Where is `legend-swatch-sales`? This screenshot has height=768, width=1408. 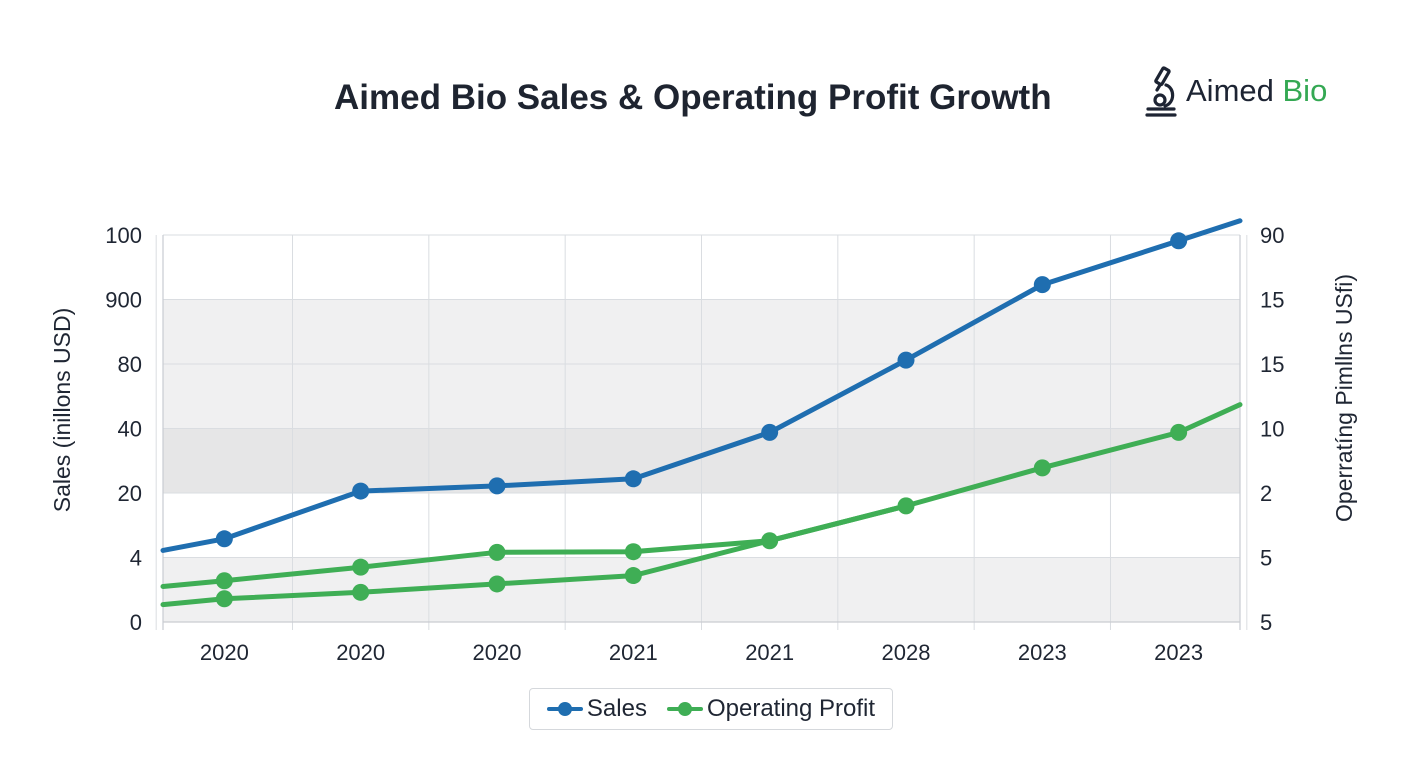
legend-swatch-sales is located at coordinates (564, 709).